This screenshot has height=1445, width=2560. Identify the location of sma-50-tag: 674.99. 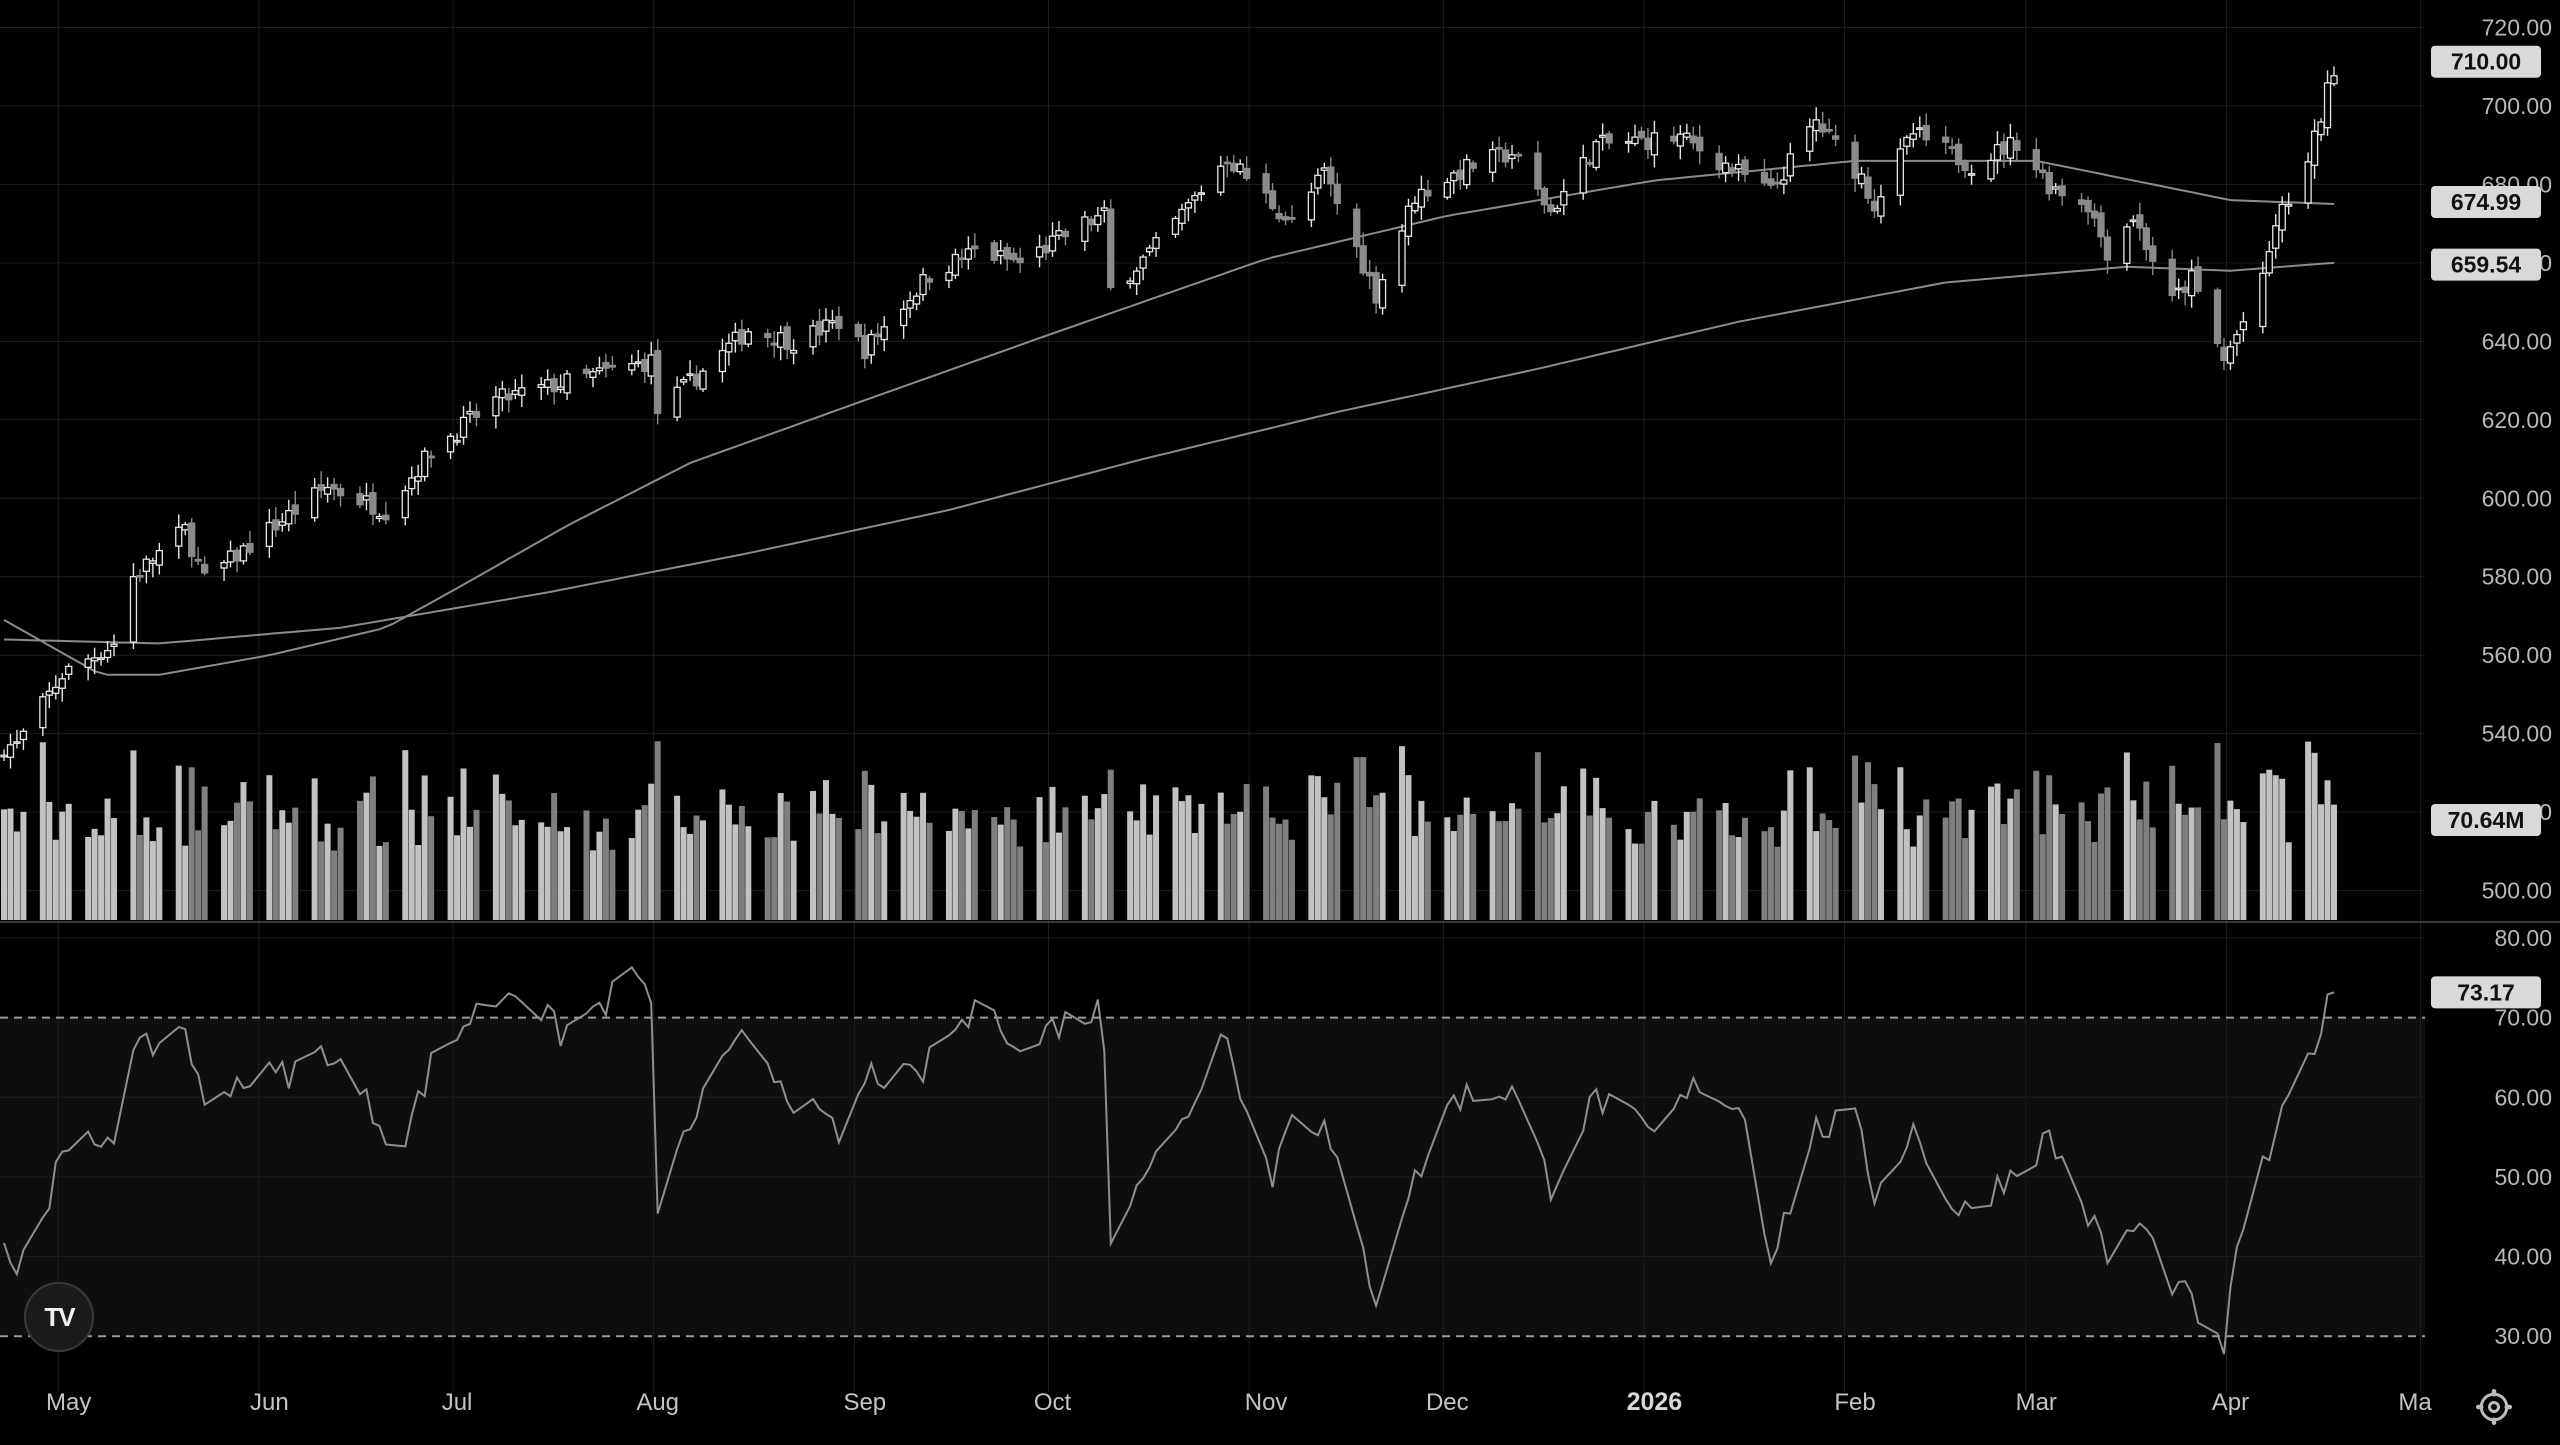
(2486, 202).